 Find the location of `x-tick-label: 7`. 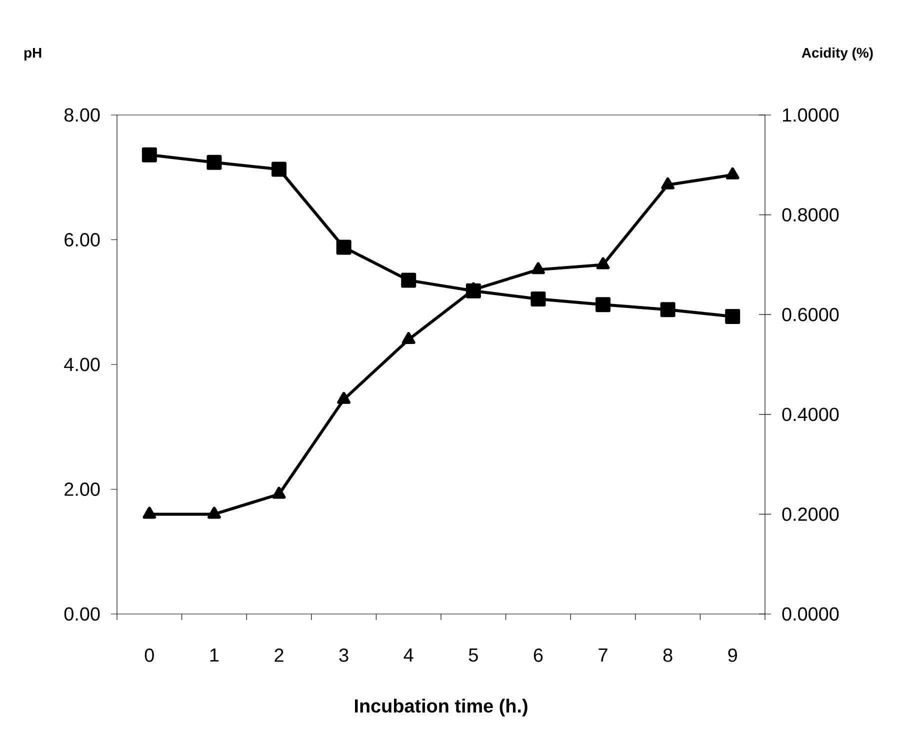

x-tick-label: 7 is located at coordinates (603, 655).